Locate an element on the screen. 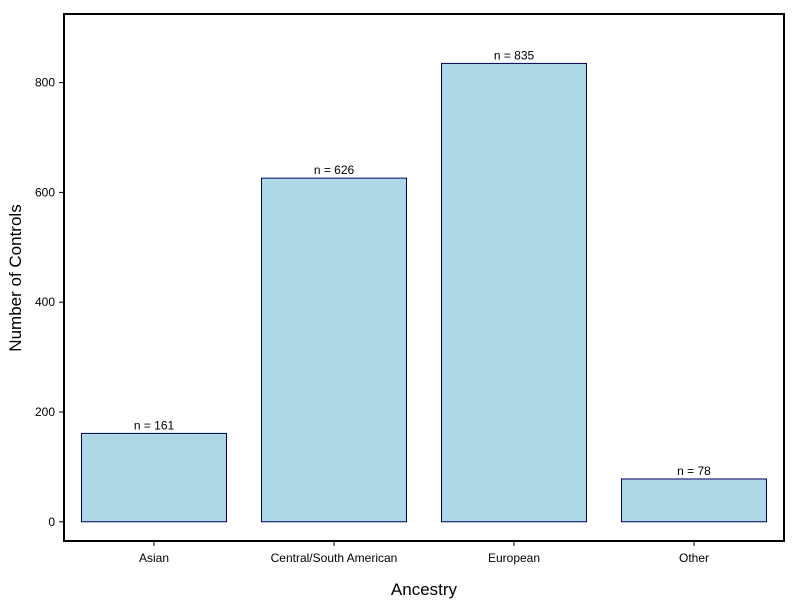 This screenshot has height=600, width=800. x-tick-label-3: Other is located at coordinates (694, 558).